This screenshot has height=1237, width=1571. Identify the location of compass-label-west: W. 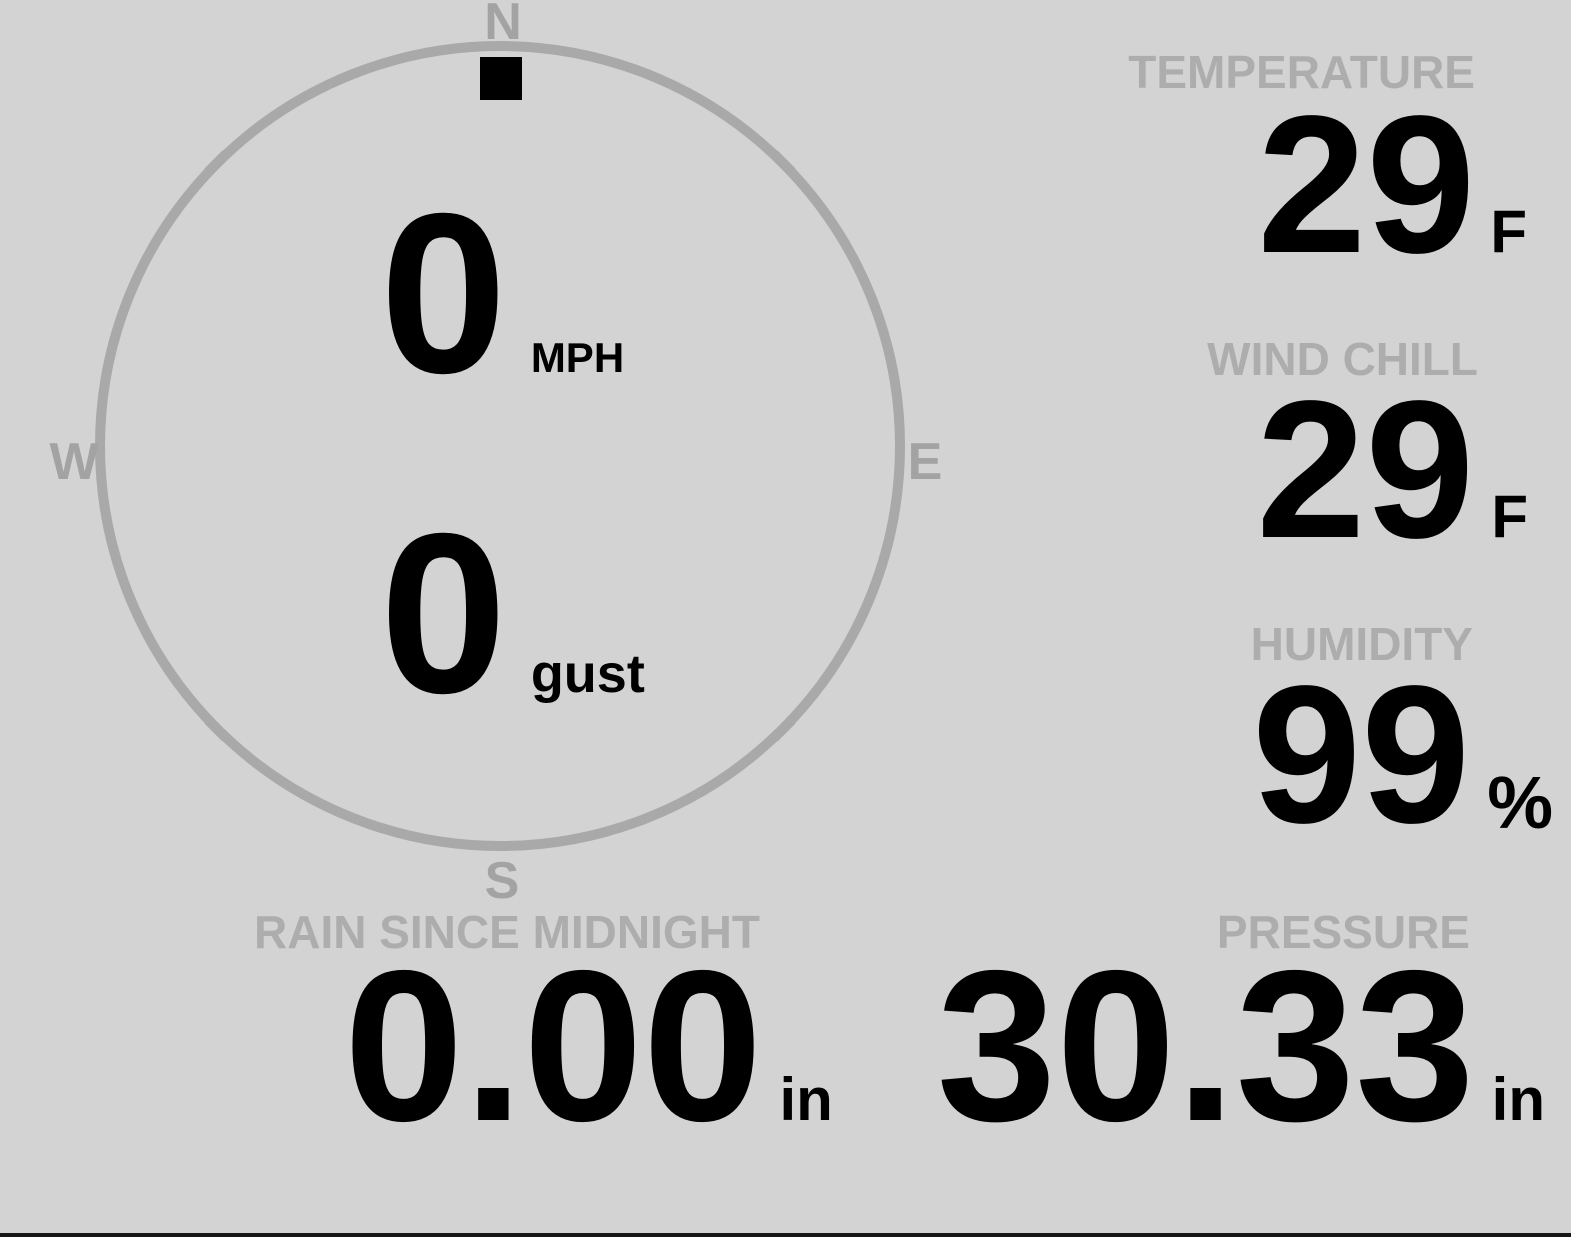
(74, 462).